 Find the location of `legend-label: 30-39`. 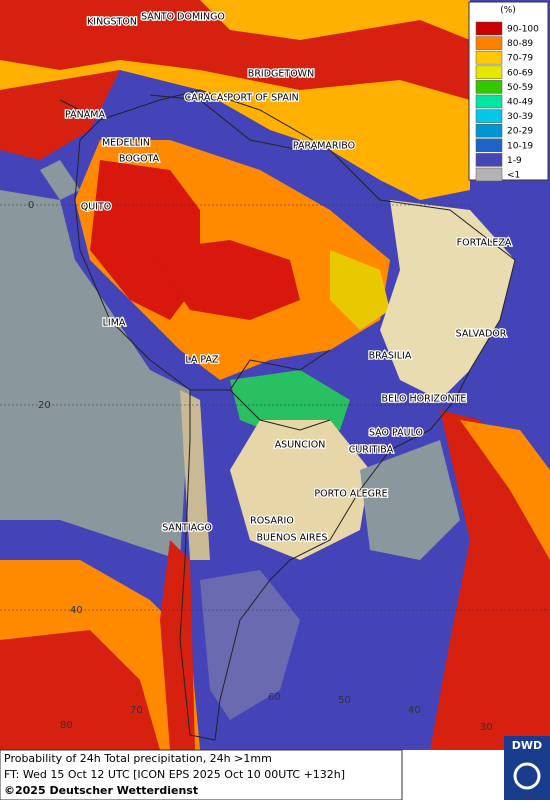

legend-label: 30-39 is located at coordinates (520, 117).